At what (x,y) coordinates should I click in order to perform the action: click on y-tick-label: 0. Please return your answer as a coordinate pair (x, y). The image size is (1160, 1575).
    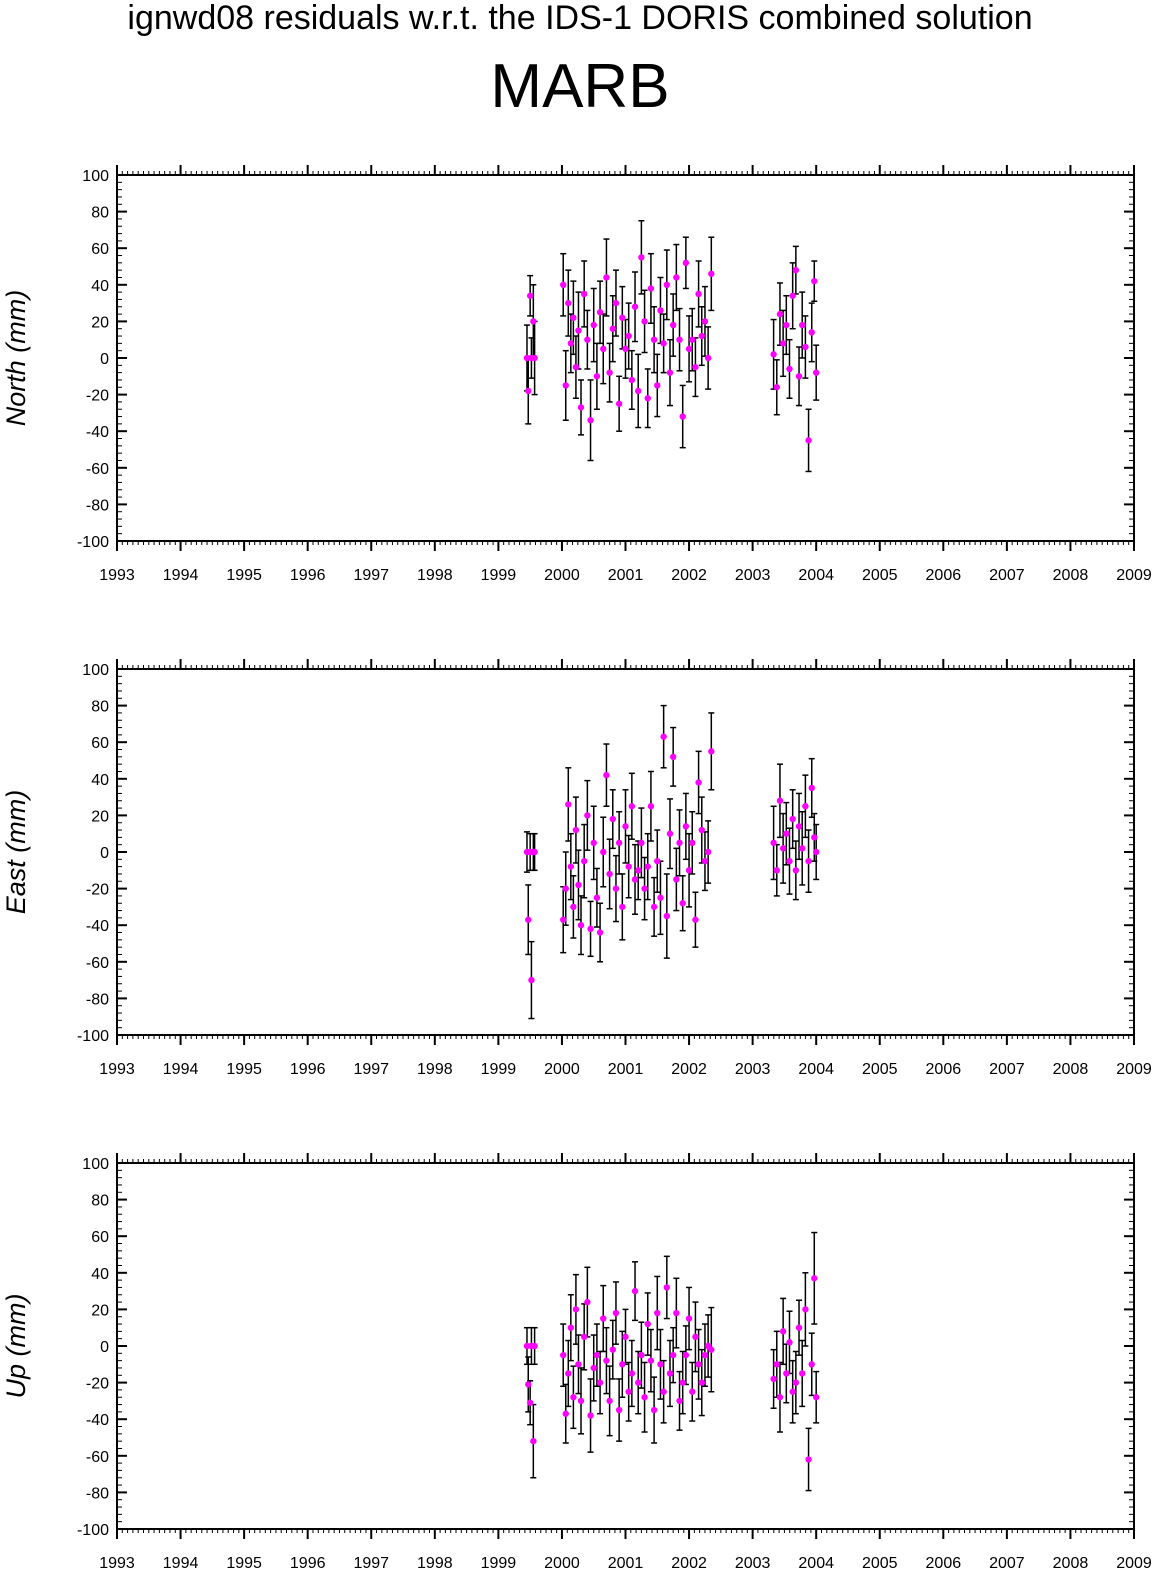
    Looking at the image, I should click on (104, 1347).